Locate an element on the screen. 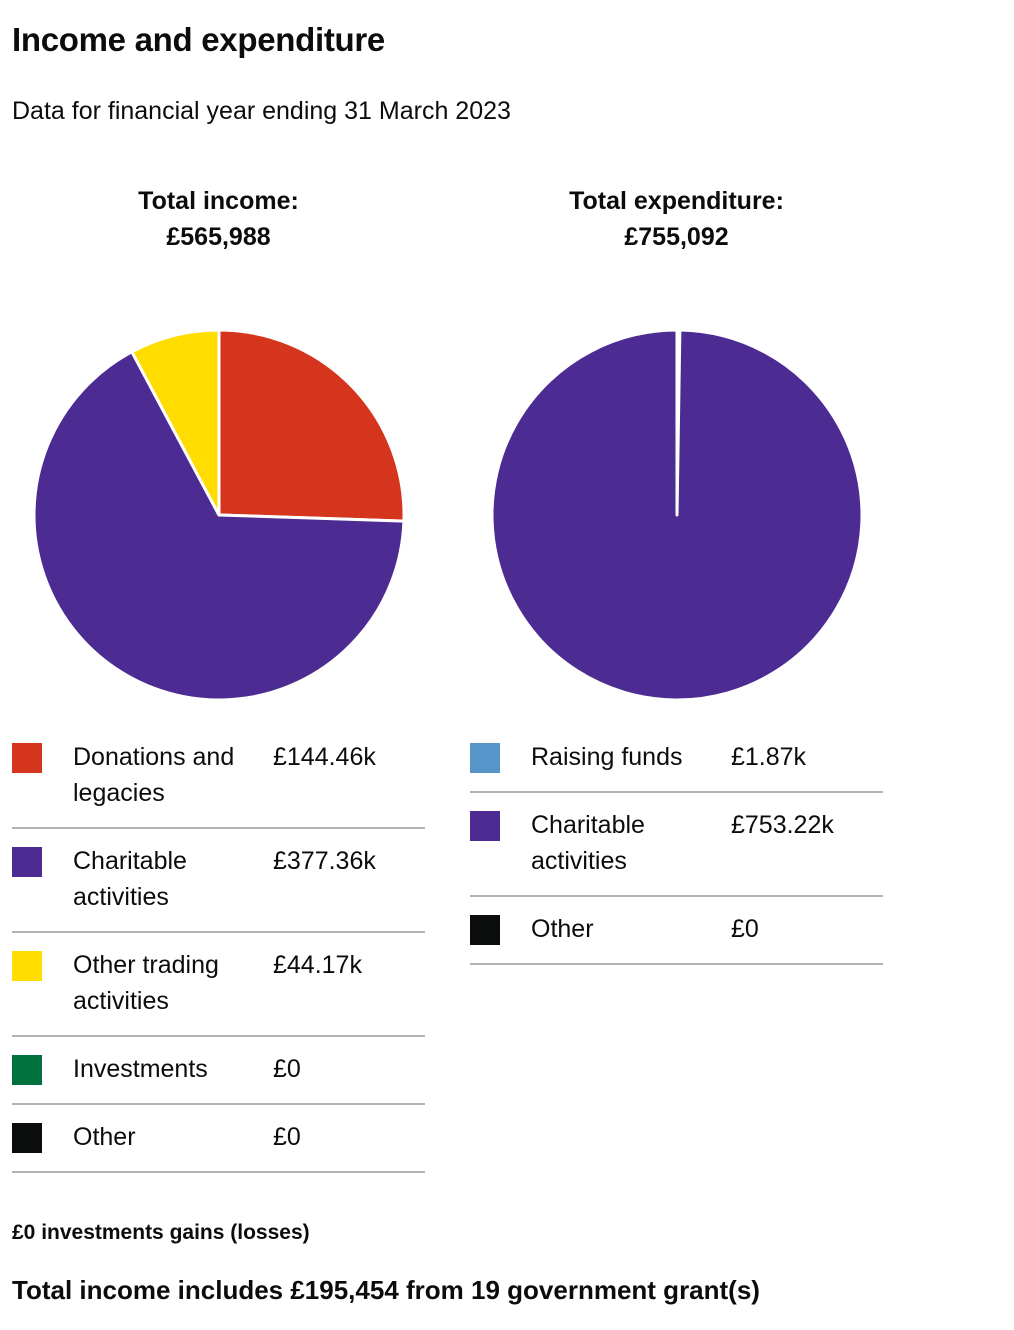 This screenshot has height=1330, width=1014. page-title: Income and expenditure is located at coordinates (198, 39).